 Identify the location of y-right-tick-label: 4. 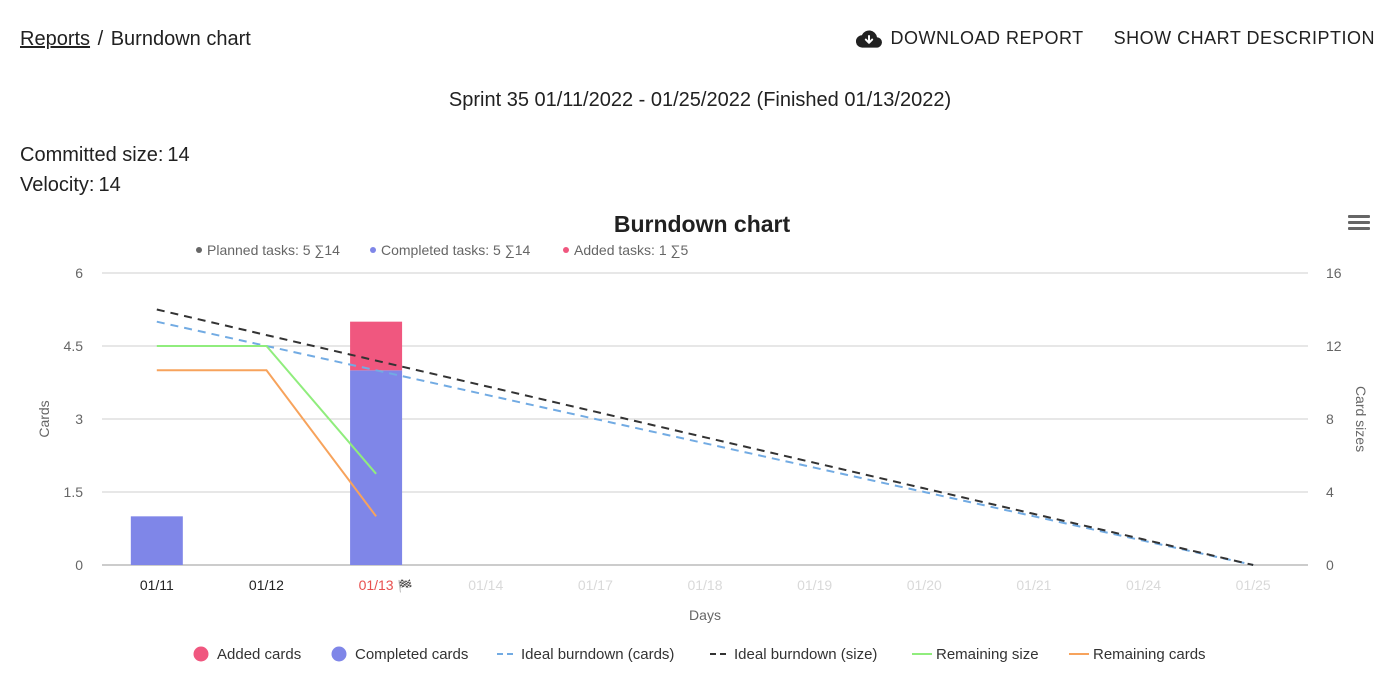
(1330, 492).